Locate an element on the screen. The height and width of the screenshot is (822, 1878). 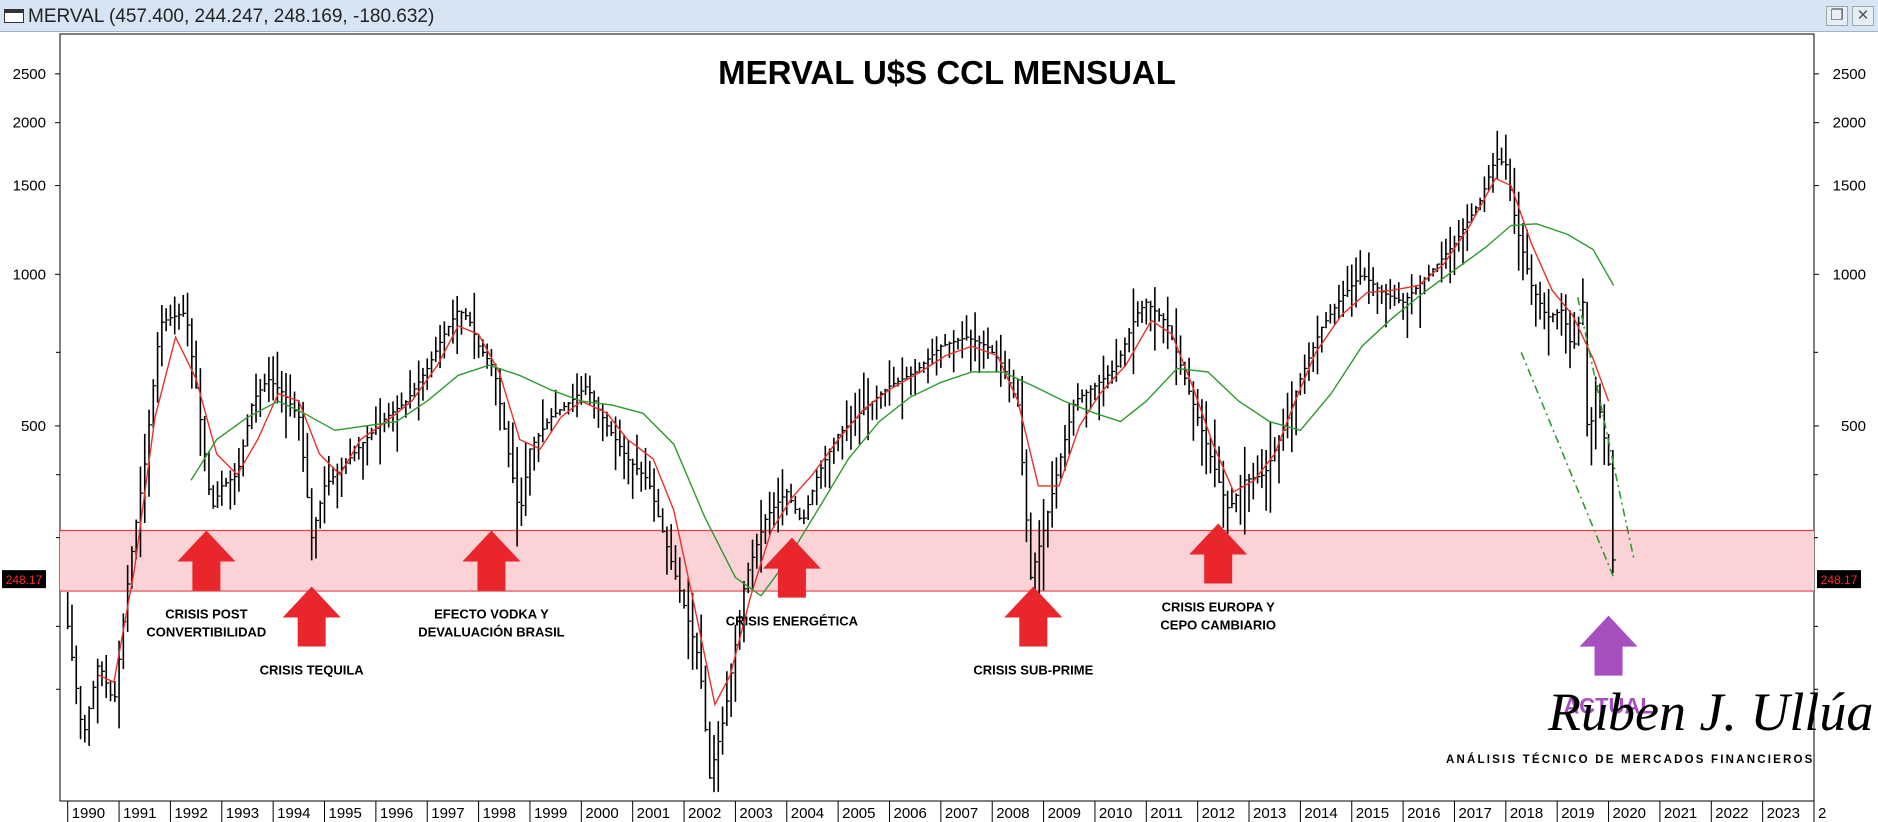
annotation-crisis-energ-tica: CRISIS ENERGÉTICA is located at coordinates (792, 583).